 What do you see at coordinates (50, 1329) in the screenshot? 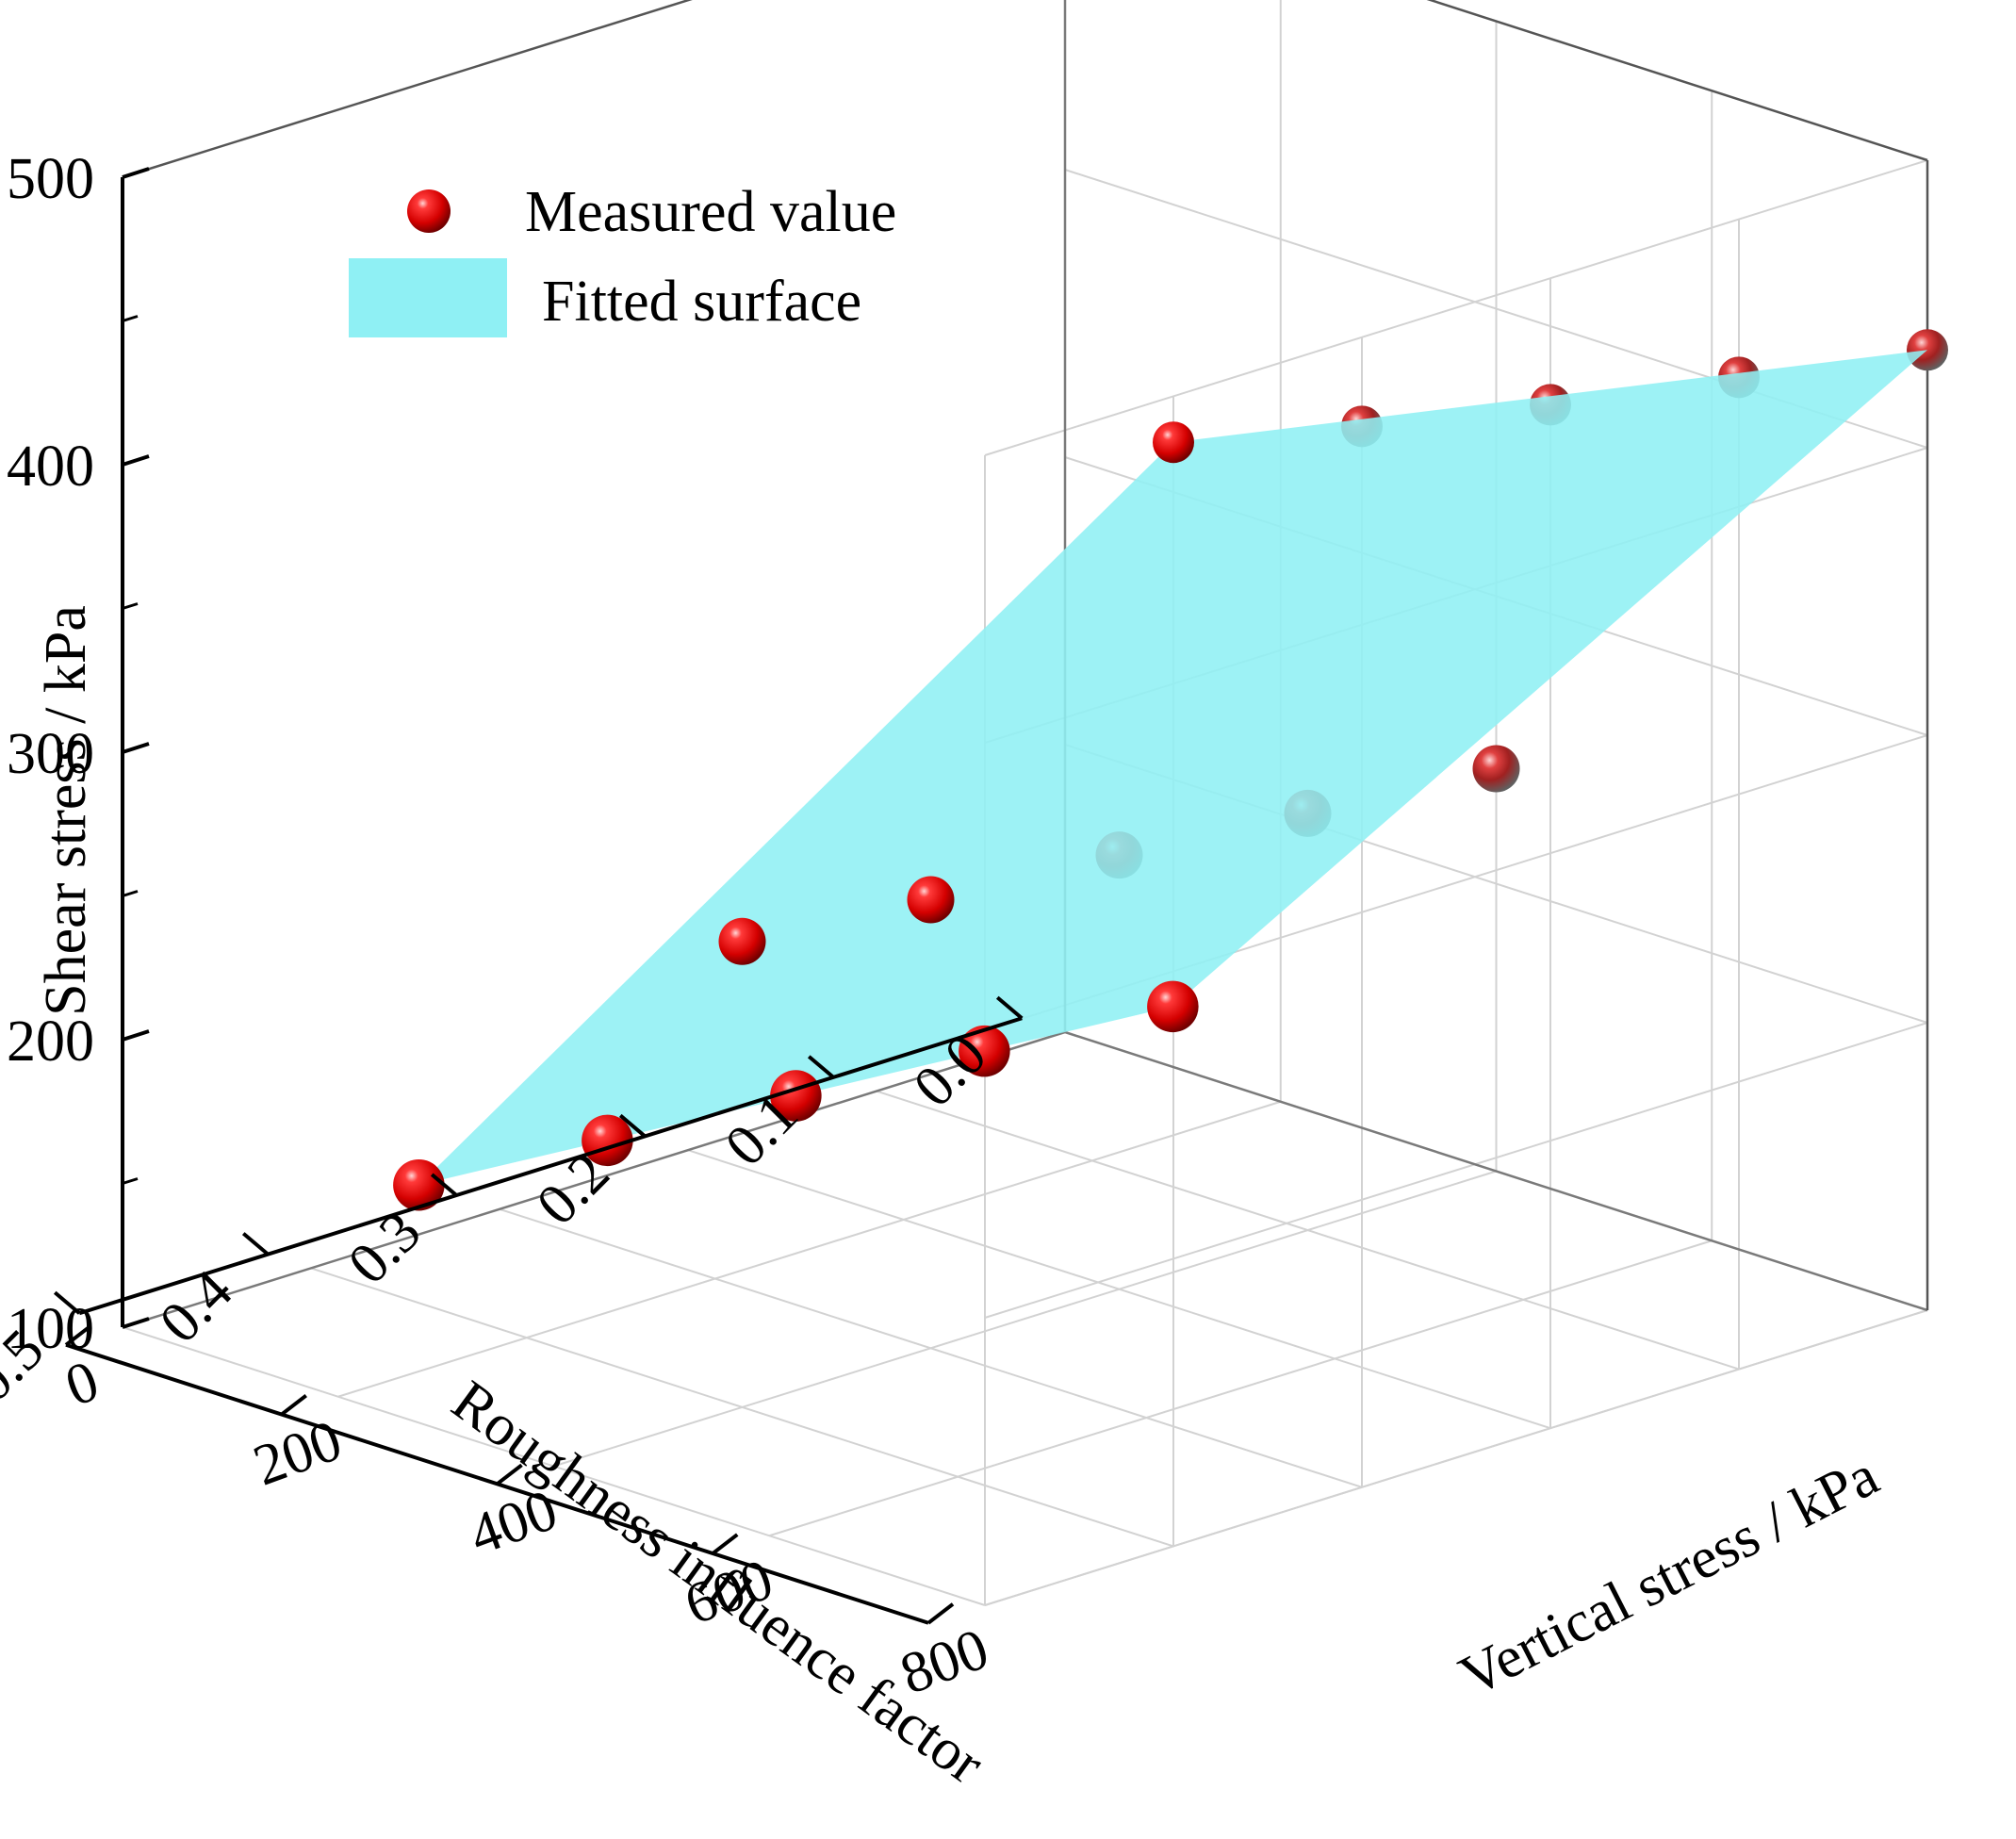
I see `z-tick-label: 100` at bounding box center [50, 1329].